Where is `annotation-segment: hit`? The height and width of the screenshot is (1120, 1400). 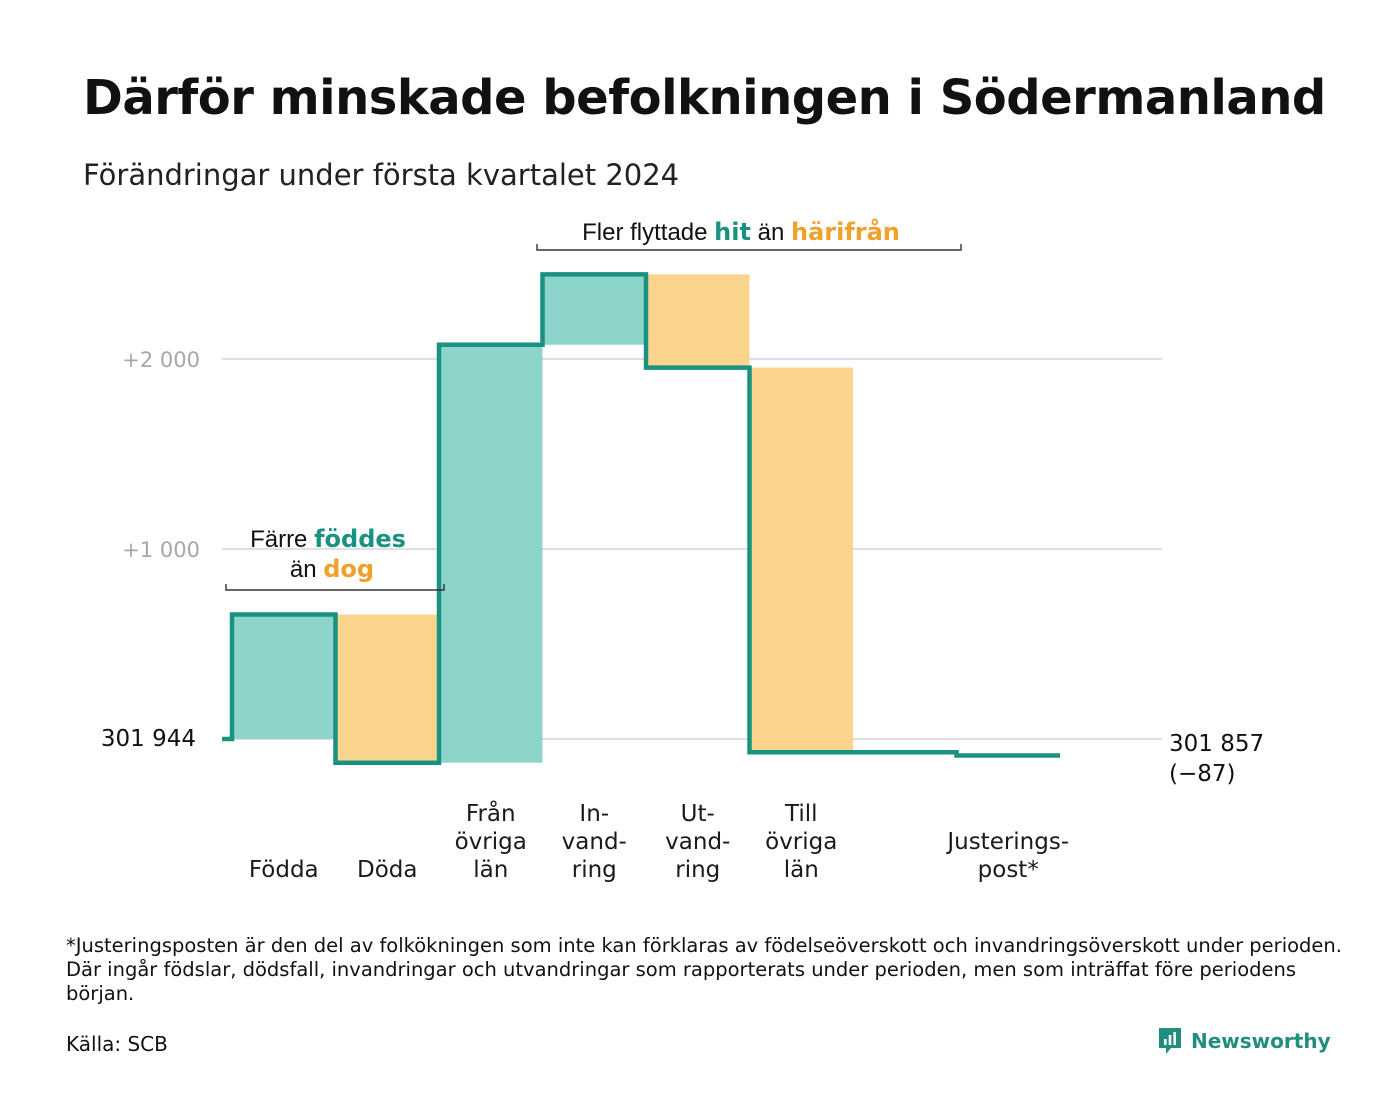 annotation-segment: hit is located at coordinates (732, 232).